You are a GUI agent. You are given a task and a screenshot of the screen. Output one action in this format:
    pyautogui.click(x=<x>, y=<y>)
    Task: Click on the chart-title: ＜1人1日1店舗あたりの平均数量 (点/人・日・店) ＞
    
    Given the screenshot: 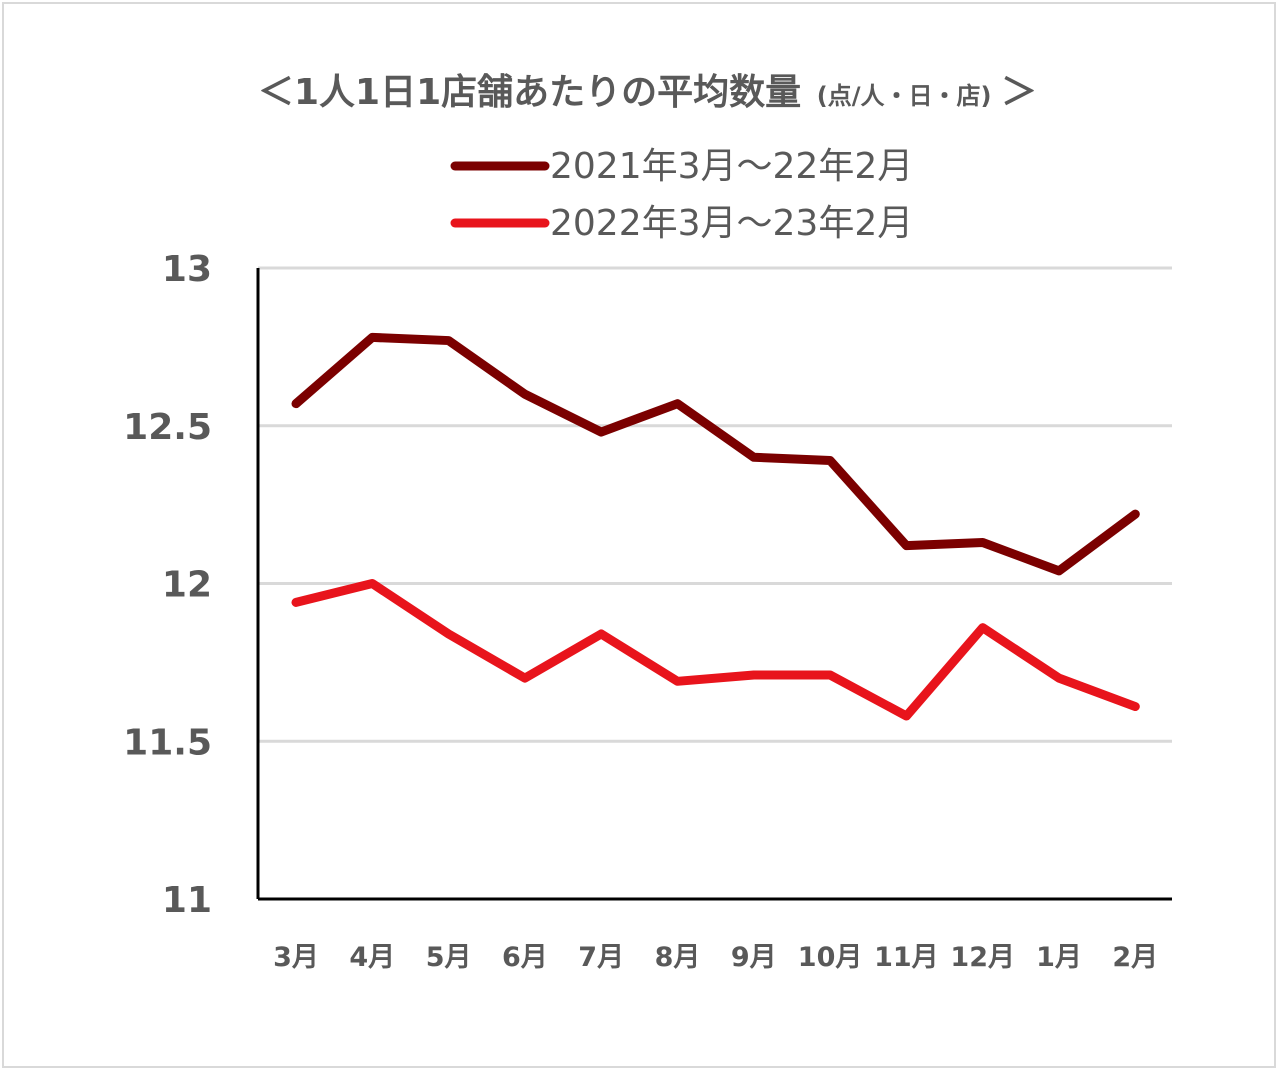 What is the action you would take?
    pyautogui.click(x=647, y=92)
    